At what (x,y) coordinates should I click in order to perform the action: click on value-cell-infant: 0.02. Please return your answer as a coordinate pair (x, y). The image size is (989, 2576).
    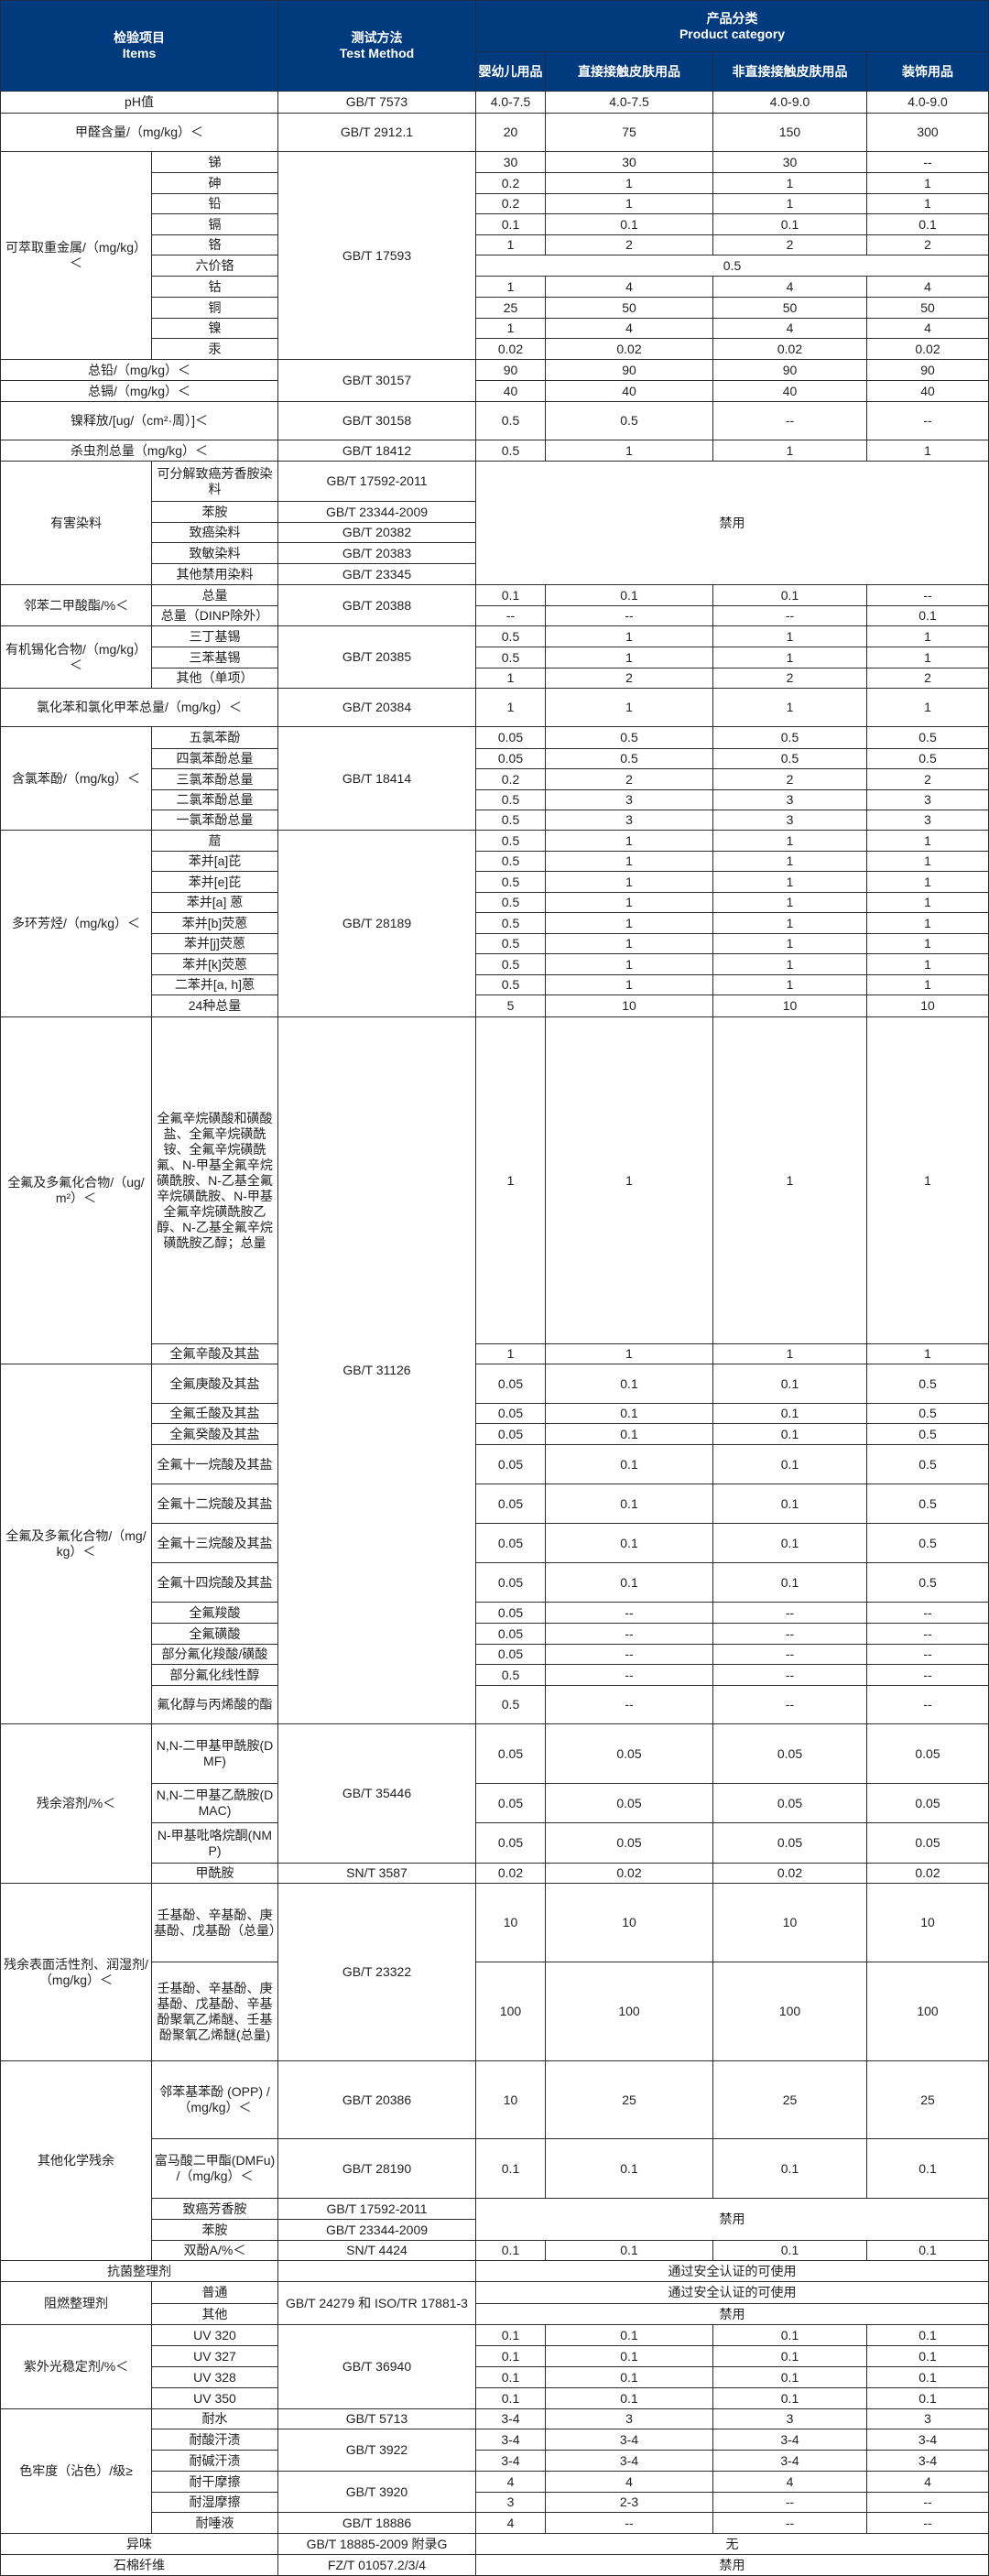
    Looking at the image, I should click on (511, 349).